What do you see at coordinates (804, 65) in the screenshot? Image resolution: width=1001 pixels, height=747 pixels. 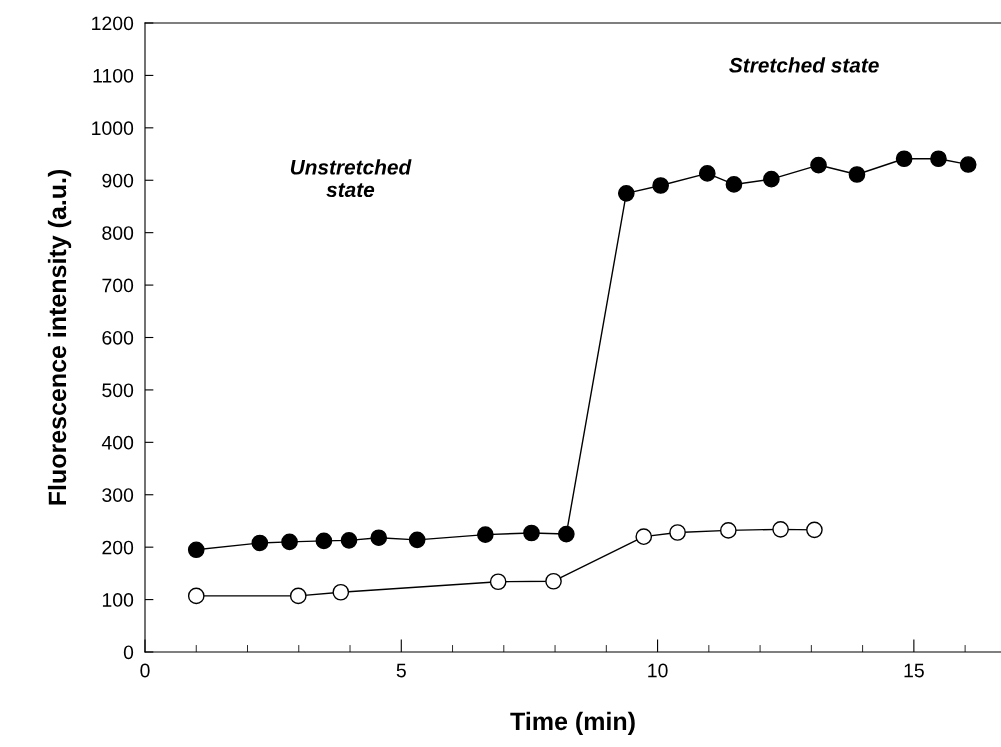 I see `annotation: Stretched state` at bounding box center [804, 65].